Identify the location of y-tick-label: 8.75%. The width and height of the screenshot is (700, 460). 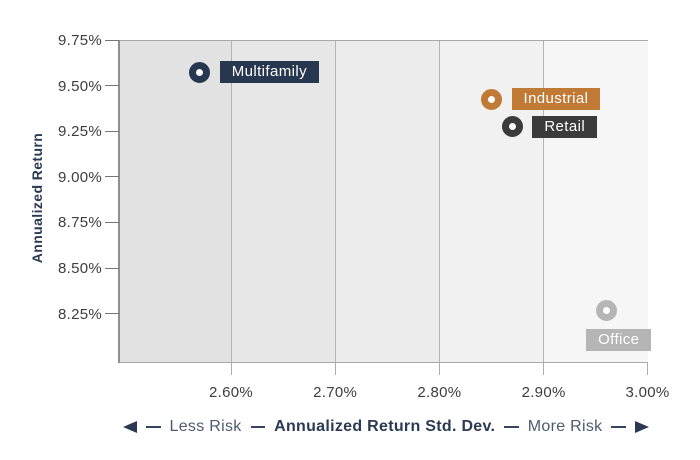
(79, 223).